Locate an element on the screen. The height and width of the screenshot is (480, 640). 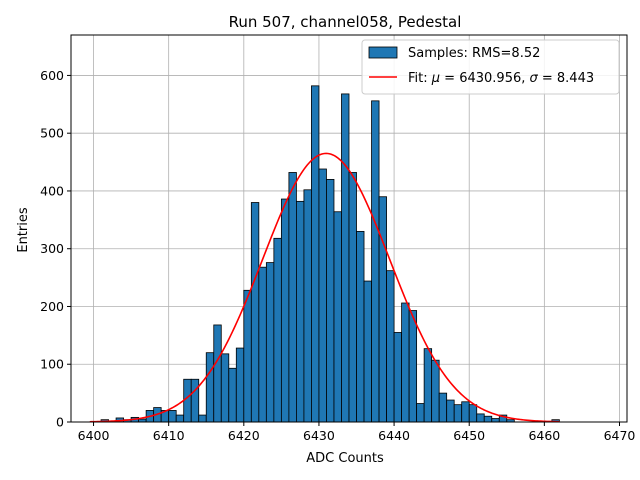
x-tick-label: 6470 is located at coordinates (620, 435).